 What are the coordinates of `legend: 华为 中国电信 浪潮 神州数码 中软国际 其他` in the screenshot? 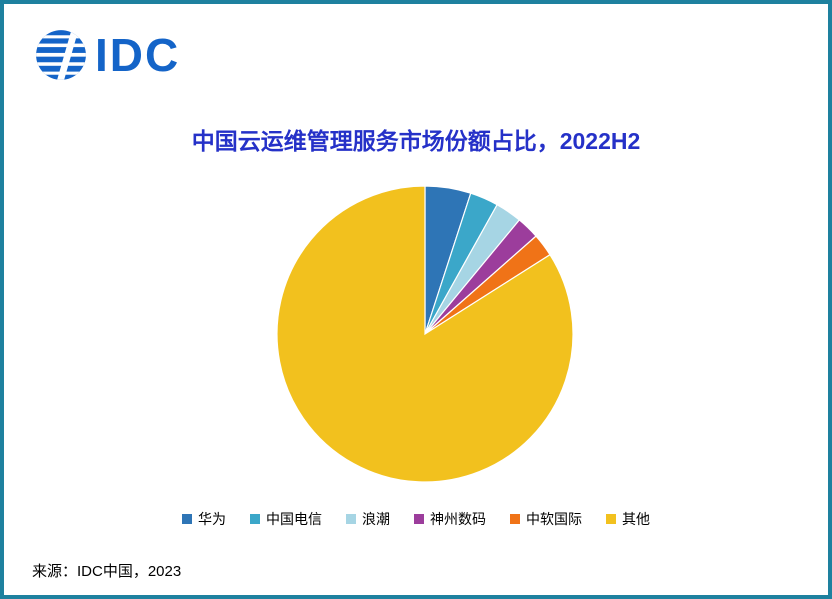 It's located at (416, 519).